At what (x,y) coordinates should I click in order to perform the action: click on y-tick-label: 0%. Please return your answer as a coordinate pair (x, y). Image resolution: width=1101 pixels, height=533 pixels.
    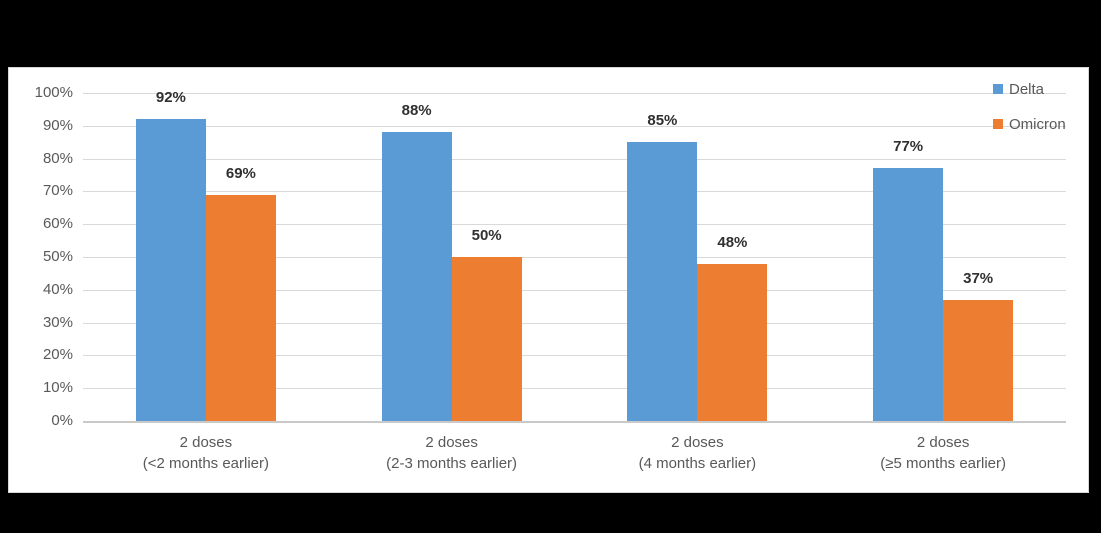
    Looking at the image, I should click on (62, 420).